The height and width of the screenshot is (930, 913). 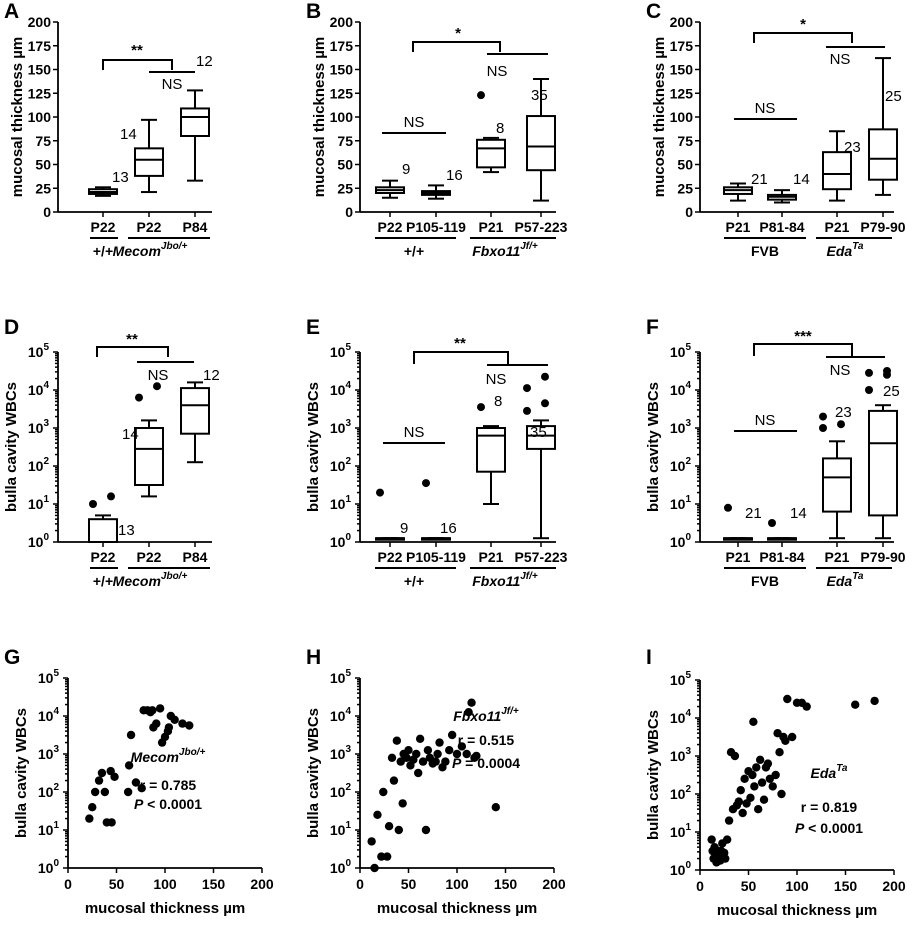 I want to click on y-tick-label: 104, so click(x=681, y=389).